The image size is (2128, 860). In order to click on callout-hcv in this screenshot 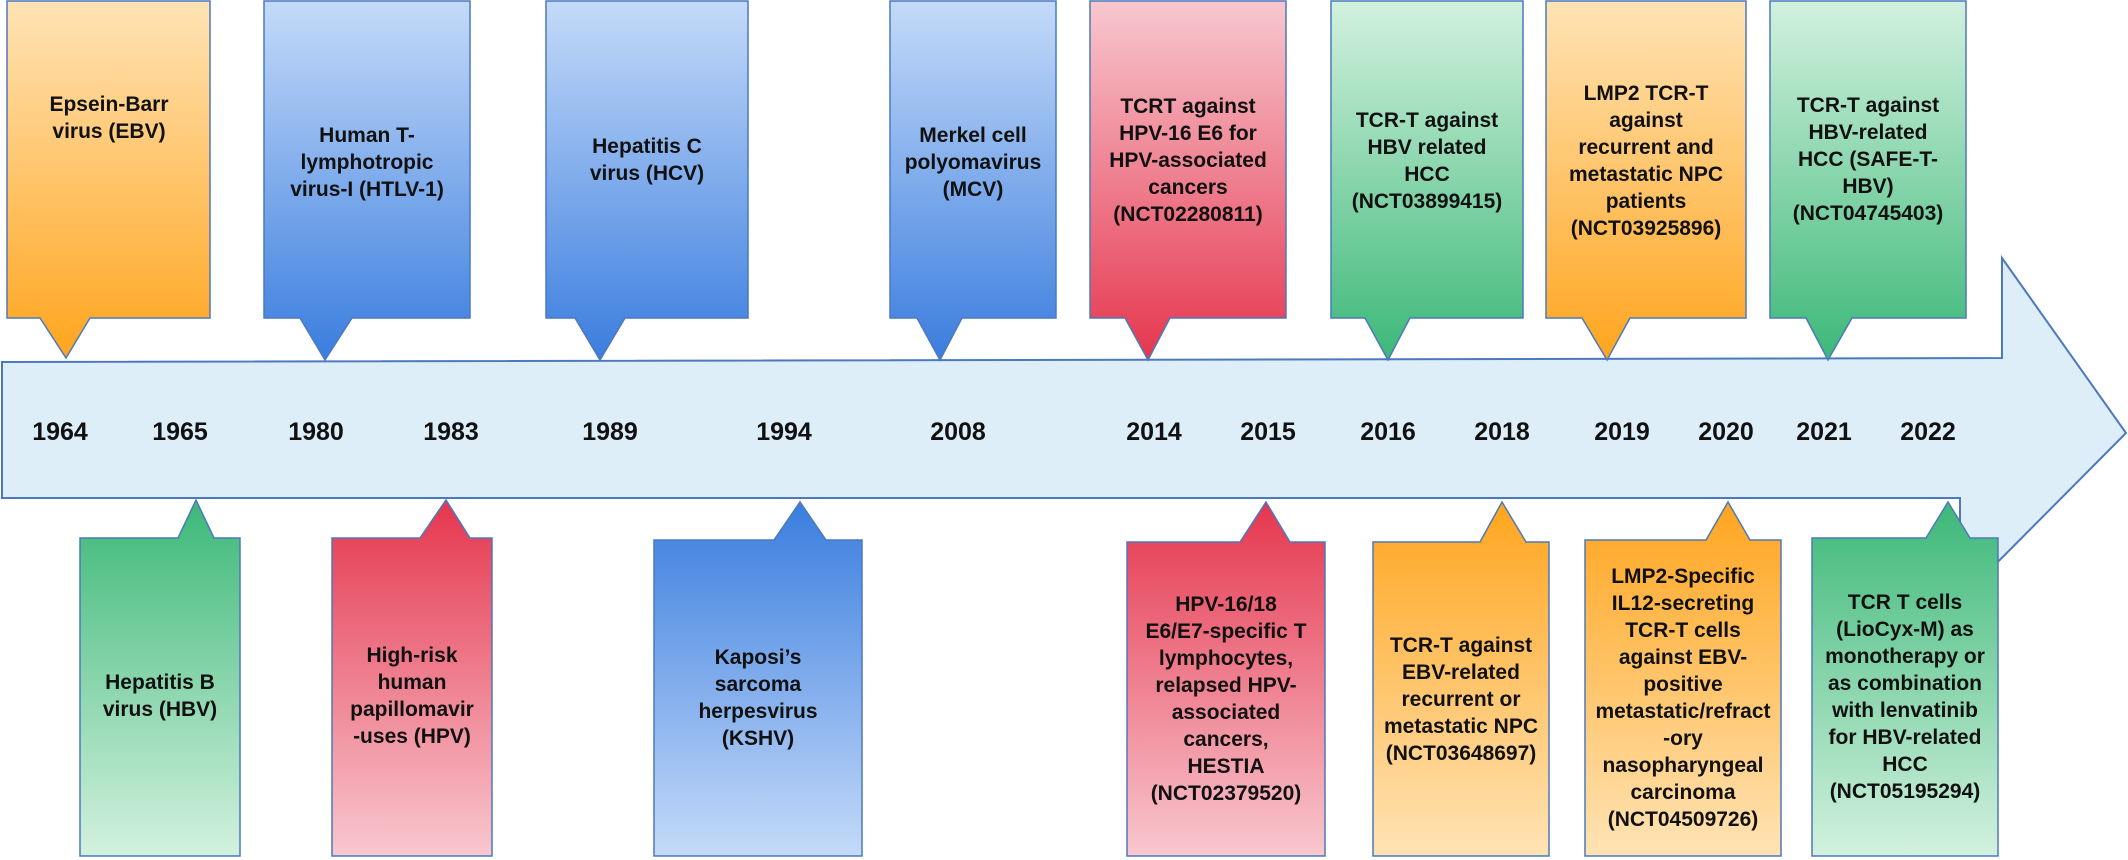, I will do `click(647, 181)`.